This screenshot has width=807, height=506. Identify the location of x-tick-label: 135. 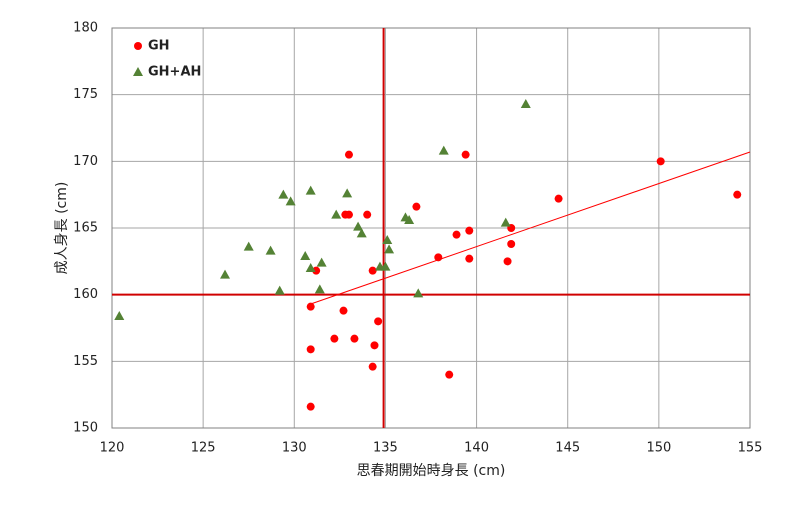
(385, 448).